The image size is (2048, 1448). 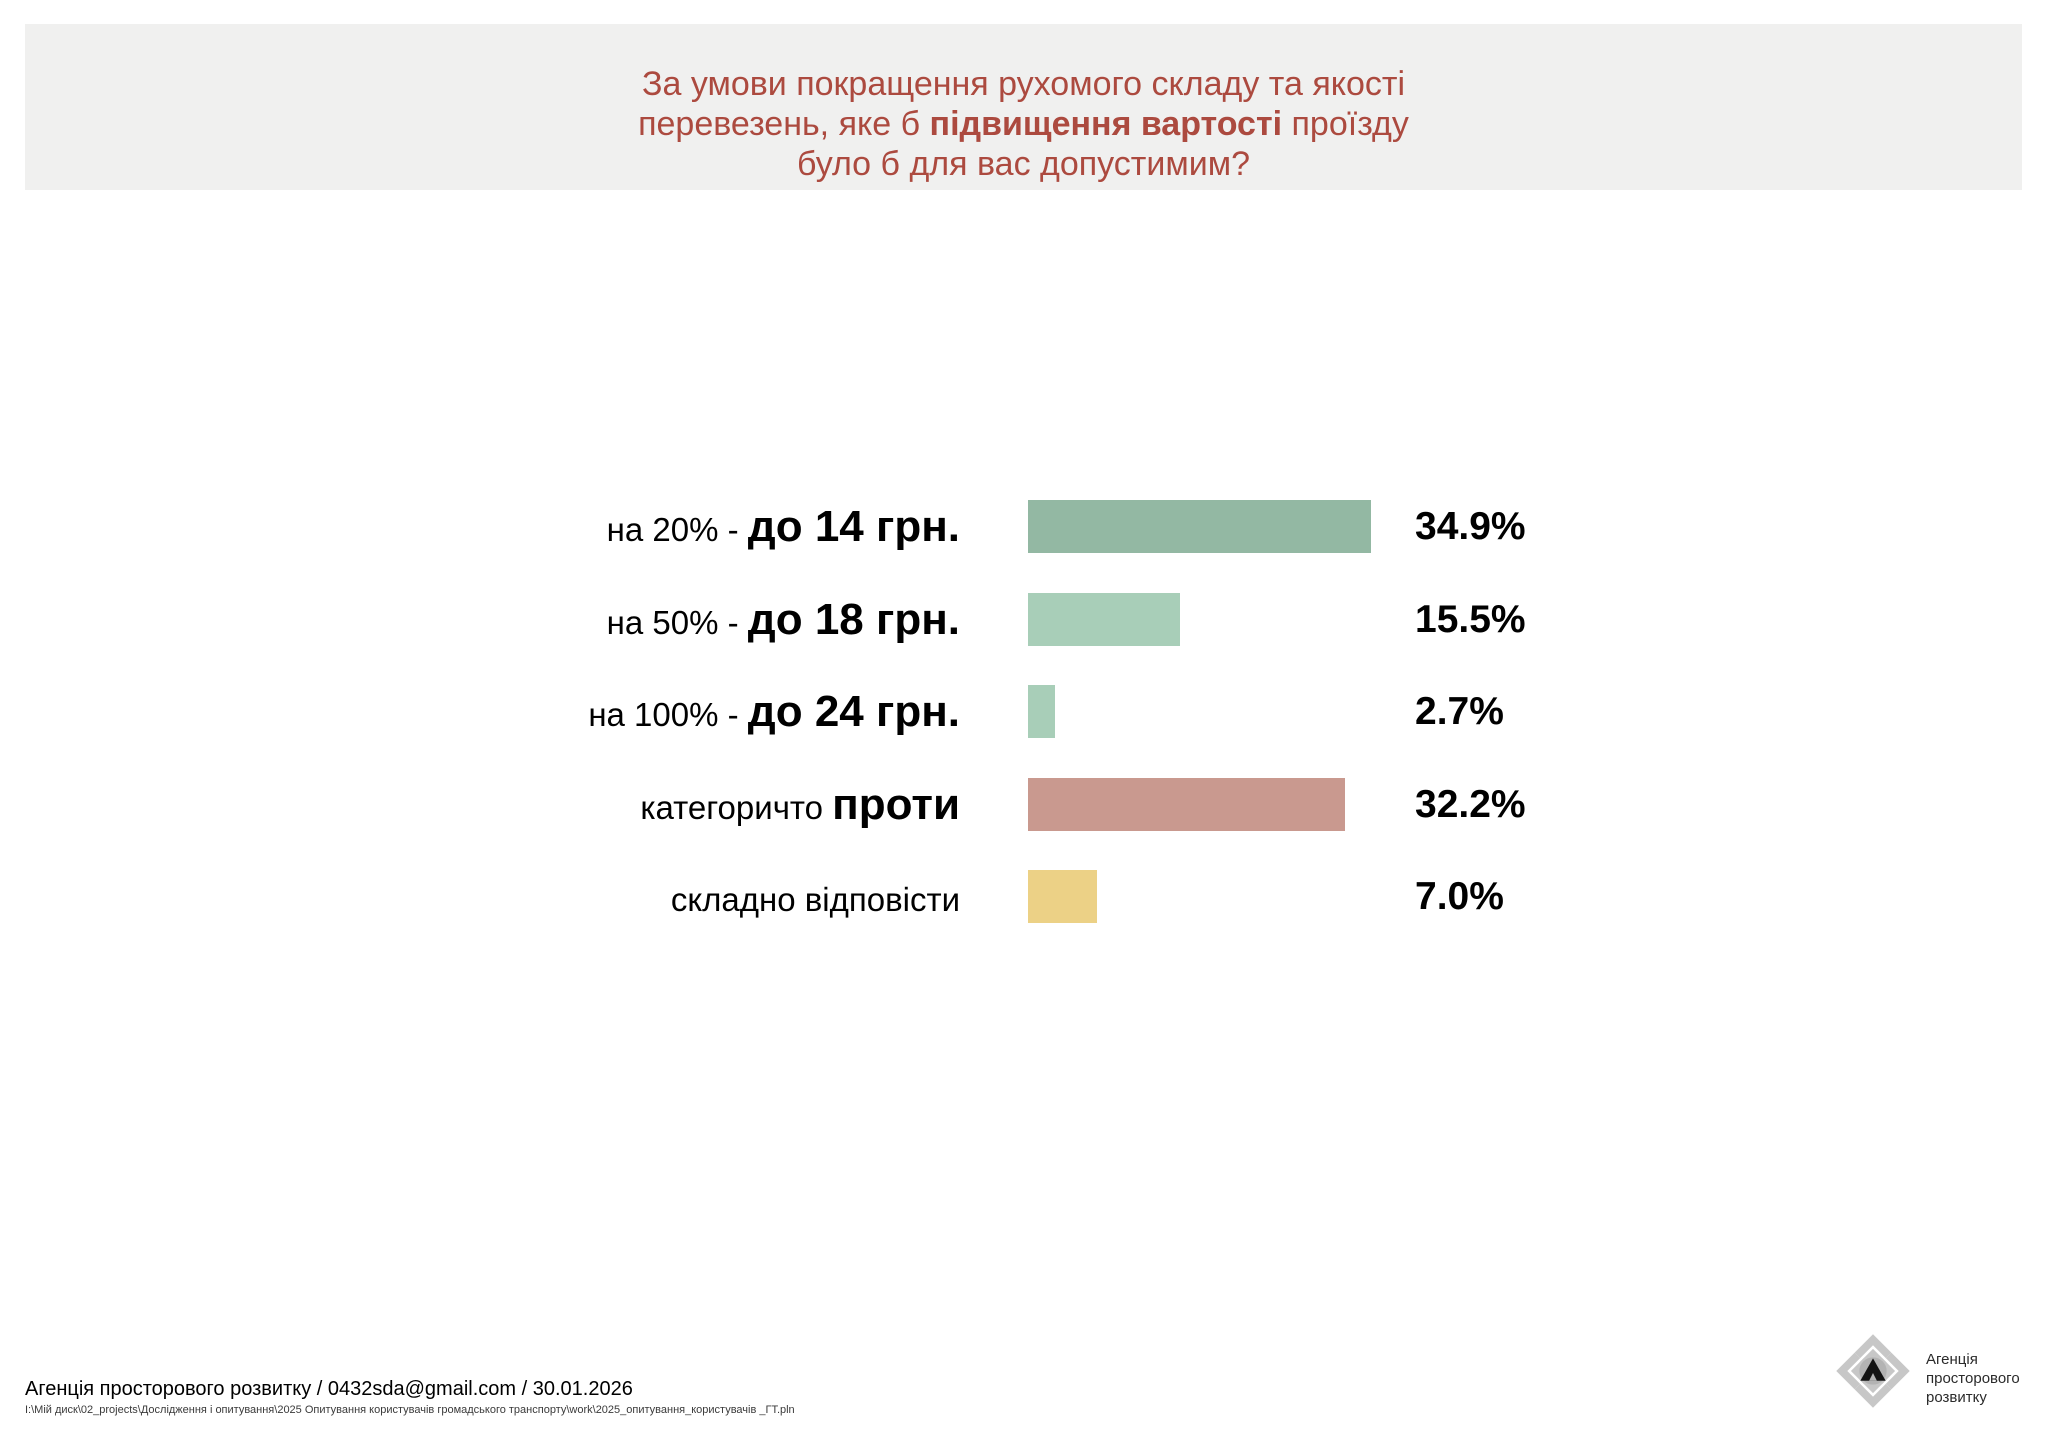 What do you see at coordinates (1023, 164) in the screenshot?
I see `title-line-3: було б для вас допустимим?` at bounding box center [1023, 164].